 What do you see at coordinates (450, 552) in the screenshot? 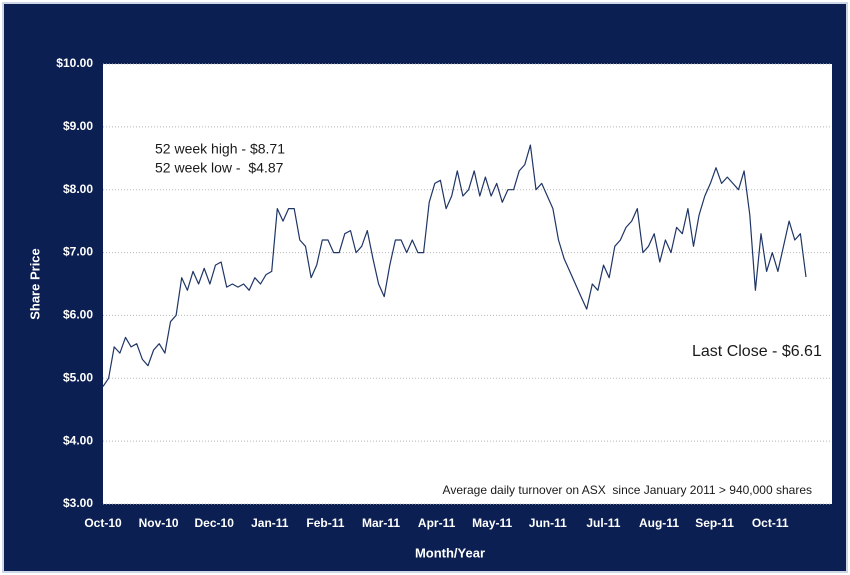
I see `x-axis-label: Month/Year` at bounding box center [450, 552].